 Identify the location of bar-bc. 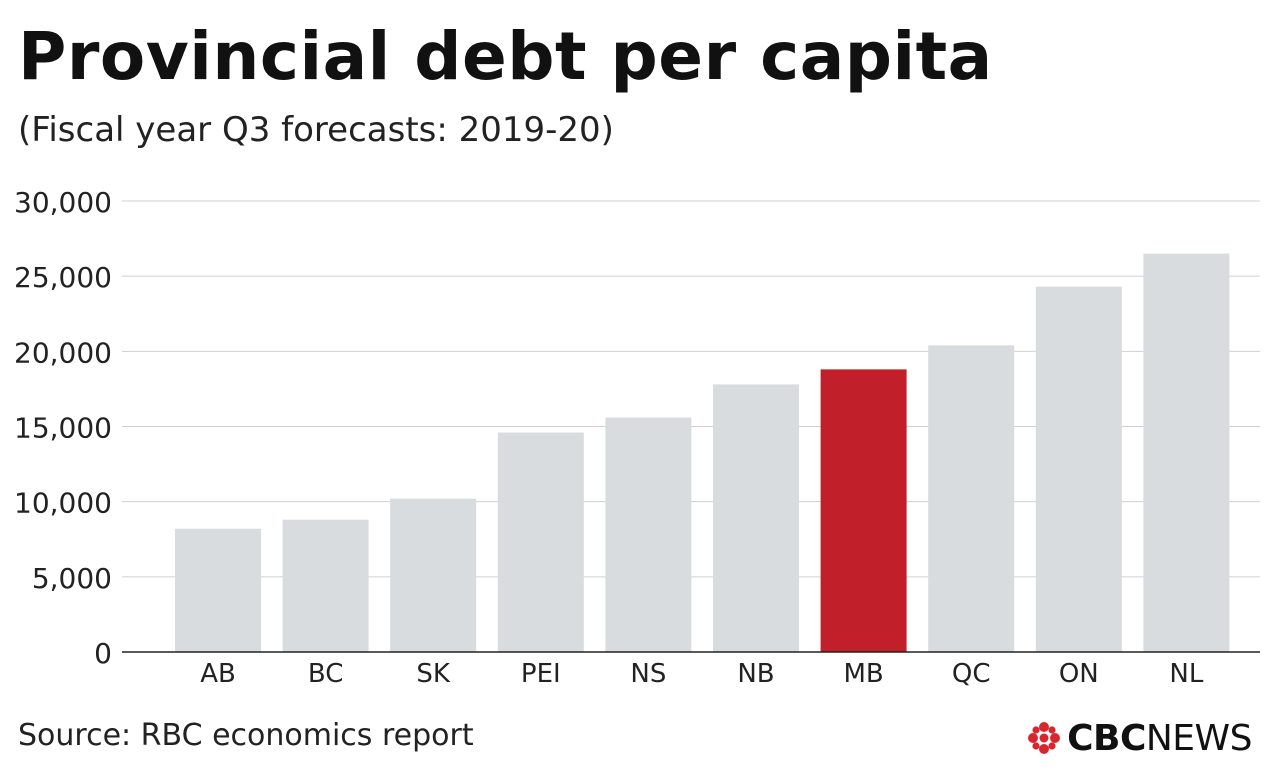
(325, 585).